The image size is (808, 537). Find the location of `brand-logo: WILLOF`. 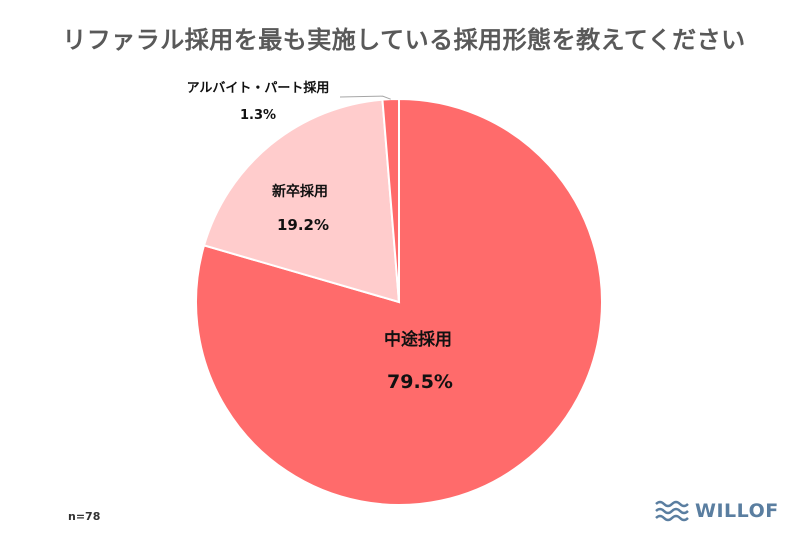

brand-logo: WILLOF is located at coordinates (717, 511).